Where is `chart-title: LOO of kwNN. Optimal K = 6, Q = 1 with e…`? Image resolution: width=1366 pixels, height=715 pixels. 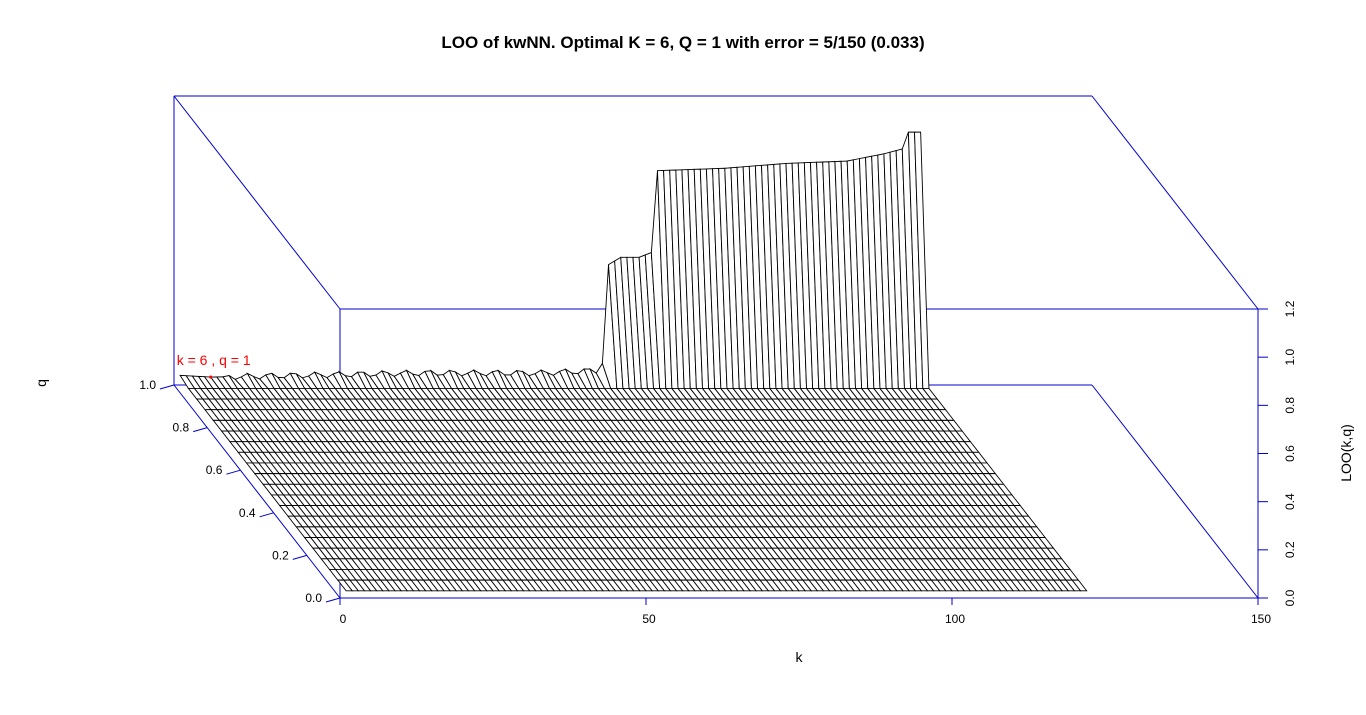 chart-title: LOO of kwNN. Optimal K = 6, Q = 1 with e… is located at coordinates (682, 42).